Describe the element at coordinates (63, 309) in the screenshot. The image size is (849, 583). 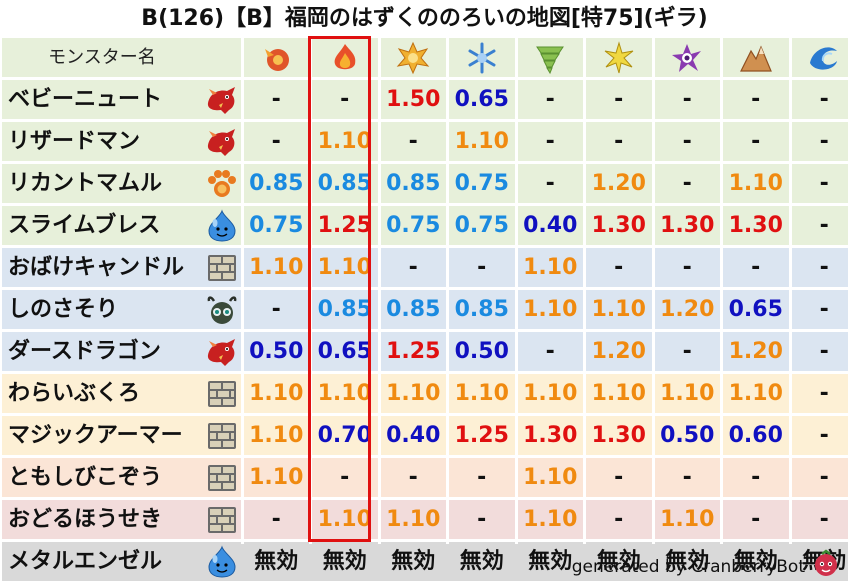
I see `monster-name: しのさそり` at that location.